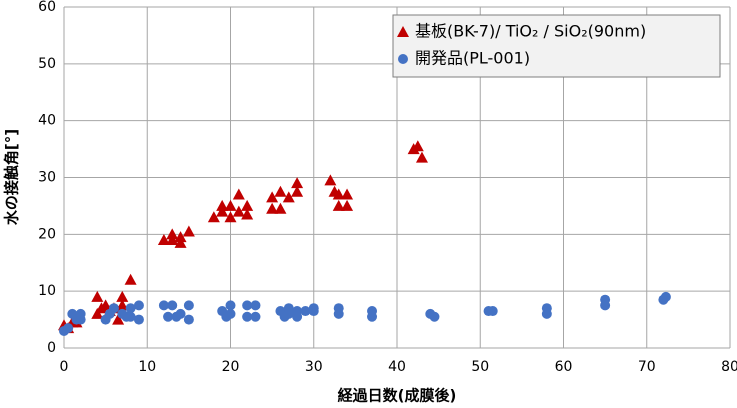  Describe the element at coordinates (51, 348) in the screenshot. I see `y-tick-label: 0` at that location.